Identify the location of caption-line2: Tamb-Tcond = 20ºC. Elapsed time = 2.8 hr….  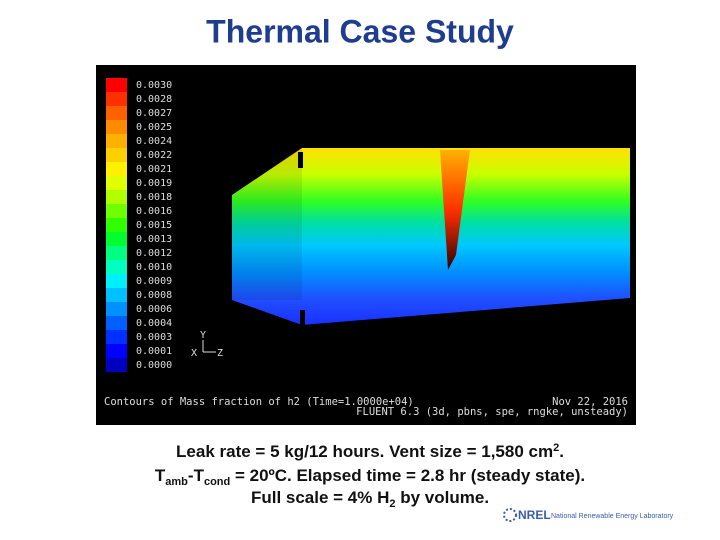
(370, 477).